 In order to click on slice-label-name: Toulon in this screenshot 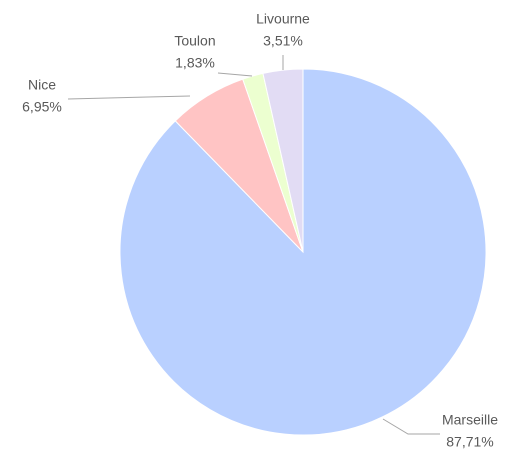, I will do `click(194, 41)`.